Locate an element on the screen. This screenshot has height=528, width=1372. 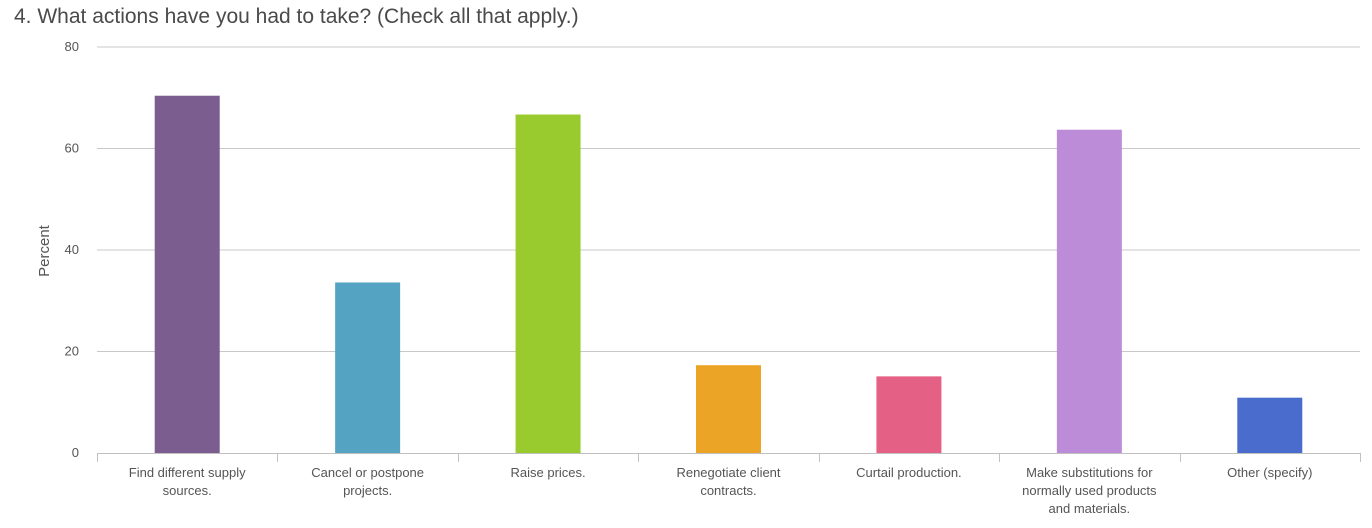
x-tick-label: Cancel or postpone projects. is located at coordinates (367, 481).